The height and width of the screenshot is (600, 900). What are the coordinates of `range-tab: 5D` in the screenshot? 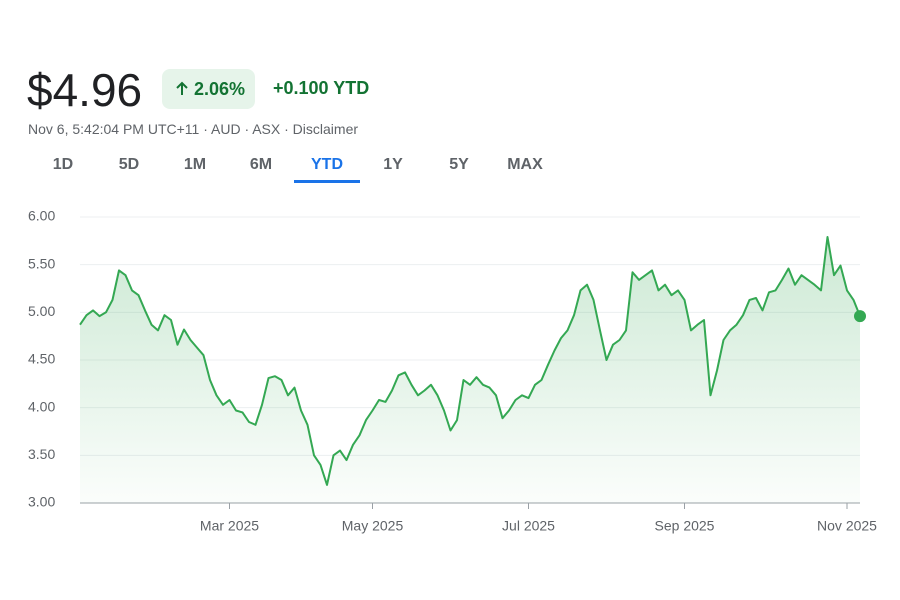 It's located at (129, 164).